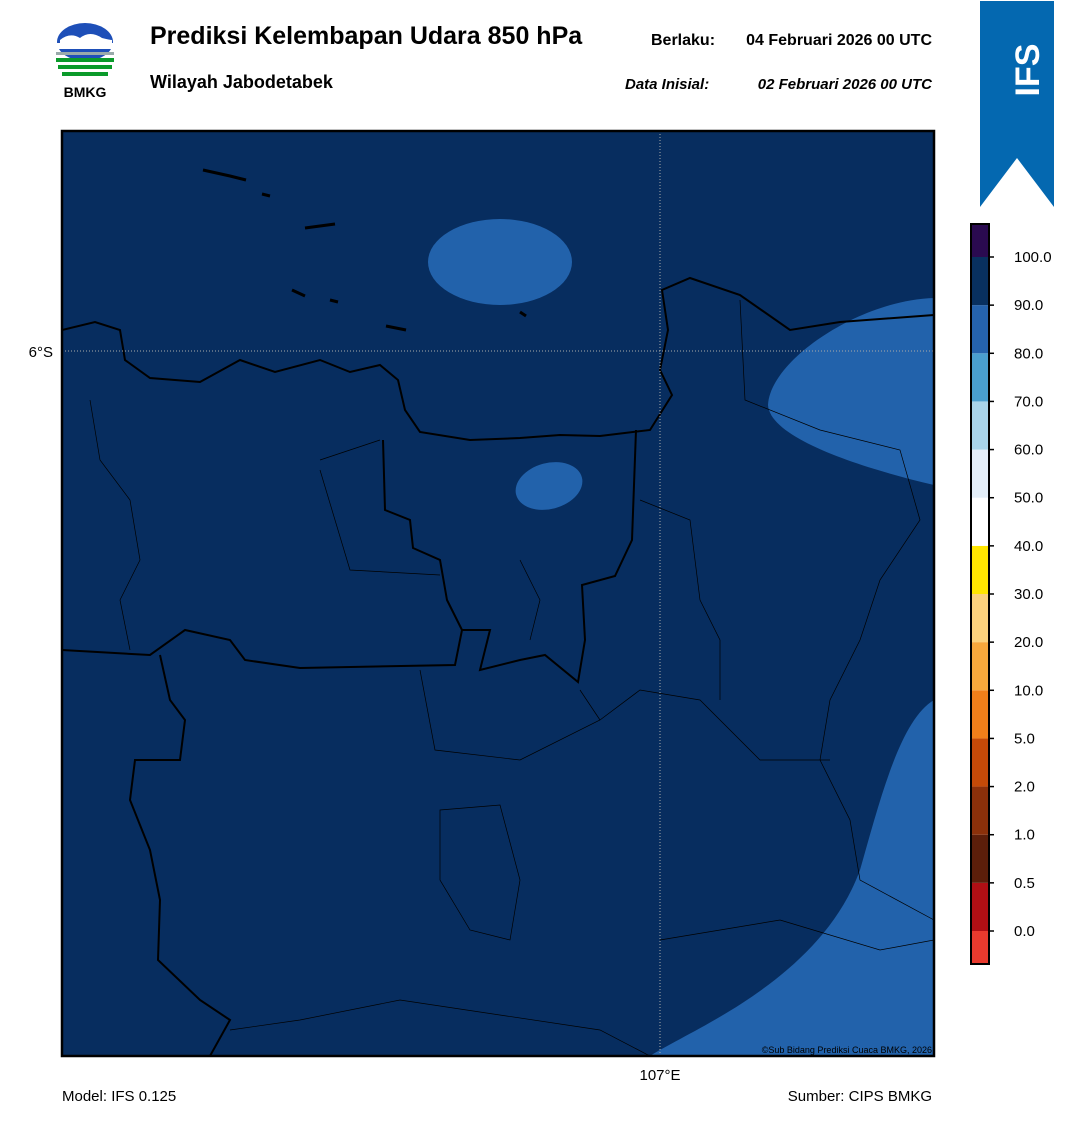  Describe the element at coordinates (1028, 450) in the screenshot. I see `colorbar-label: 60.0` at that location.